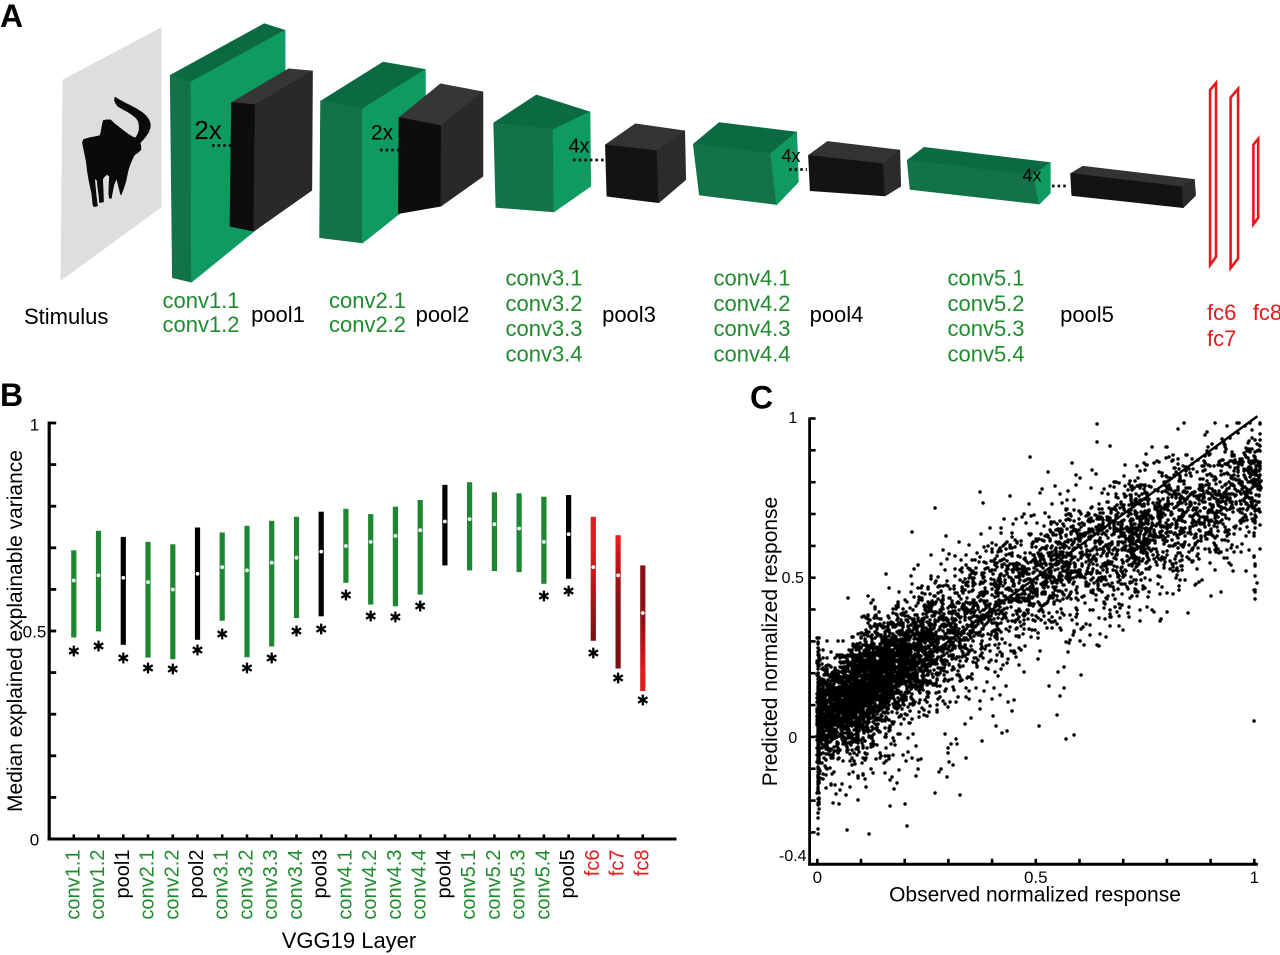 The image size is (1280, 955). I want to click on svg-text:Median explained explainable v: Median explained explainable variance, so click(15, 631).